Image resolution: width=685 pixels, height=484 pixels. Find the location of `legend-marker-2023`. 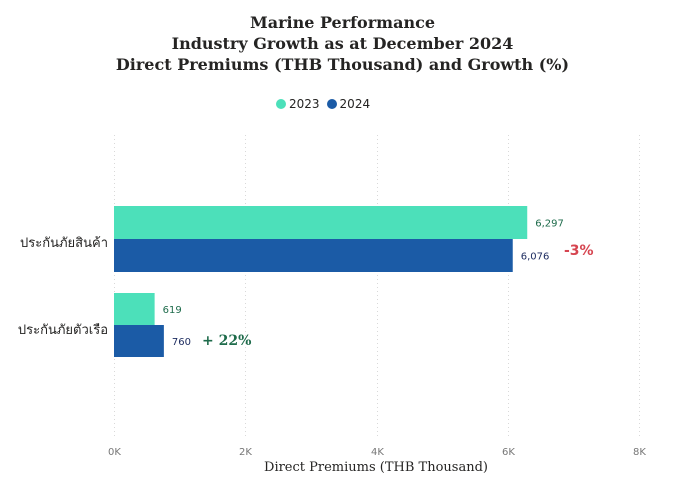

legend-marker-2023 is located at coordinates (281, 104).